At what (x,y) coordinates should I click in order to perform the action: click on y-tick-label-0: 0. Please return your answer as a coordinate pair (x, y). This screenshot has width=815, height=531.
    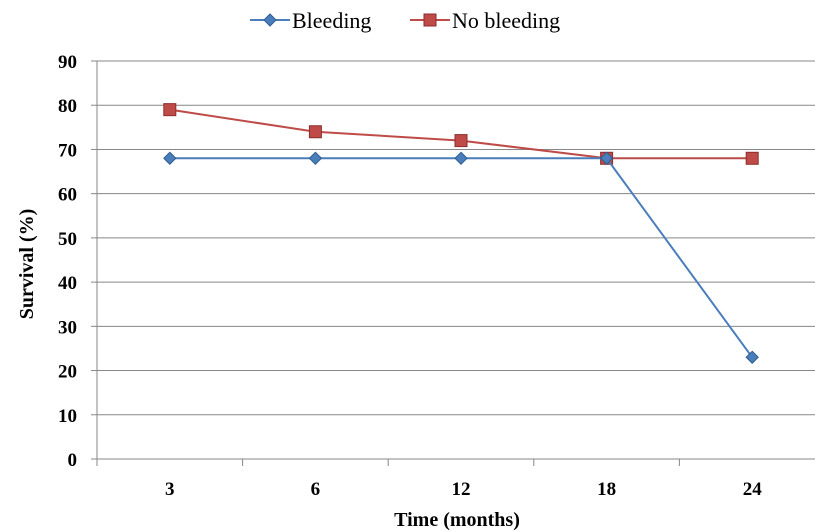
    Looking at the image, I should click on (73, 460).